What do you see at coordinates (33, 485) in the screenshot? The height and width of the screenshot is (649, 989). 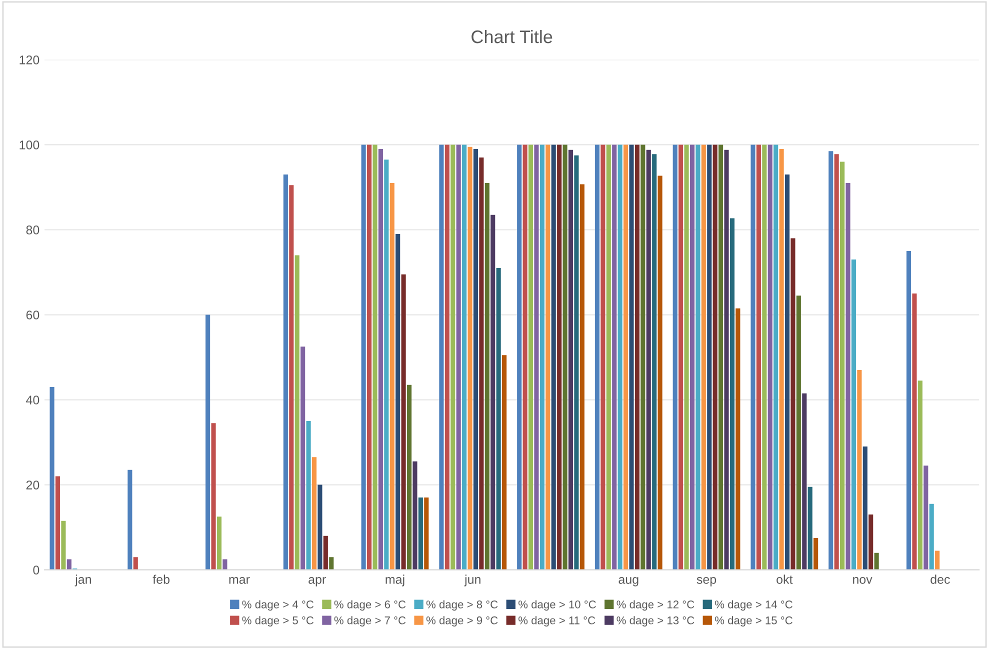 I see `y-tick-label: 20` at bounding box center [33, 485].